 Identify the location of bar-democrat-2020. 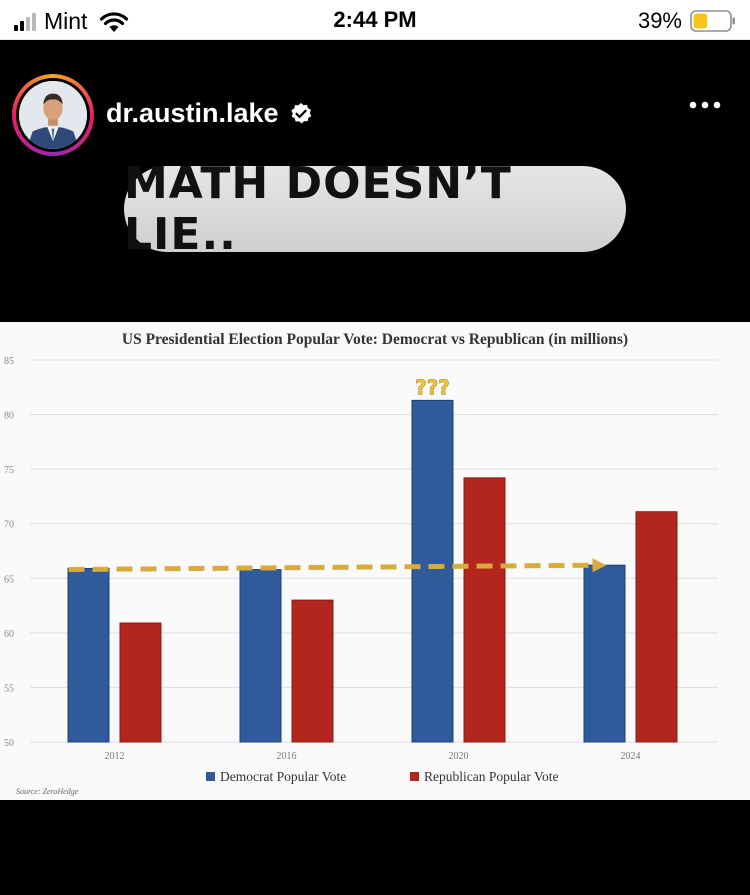
(432, 571).